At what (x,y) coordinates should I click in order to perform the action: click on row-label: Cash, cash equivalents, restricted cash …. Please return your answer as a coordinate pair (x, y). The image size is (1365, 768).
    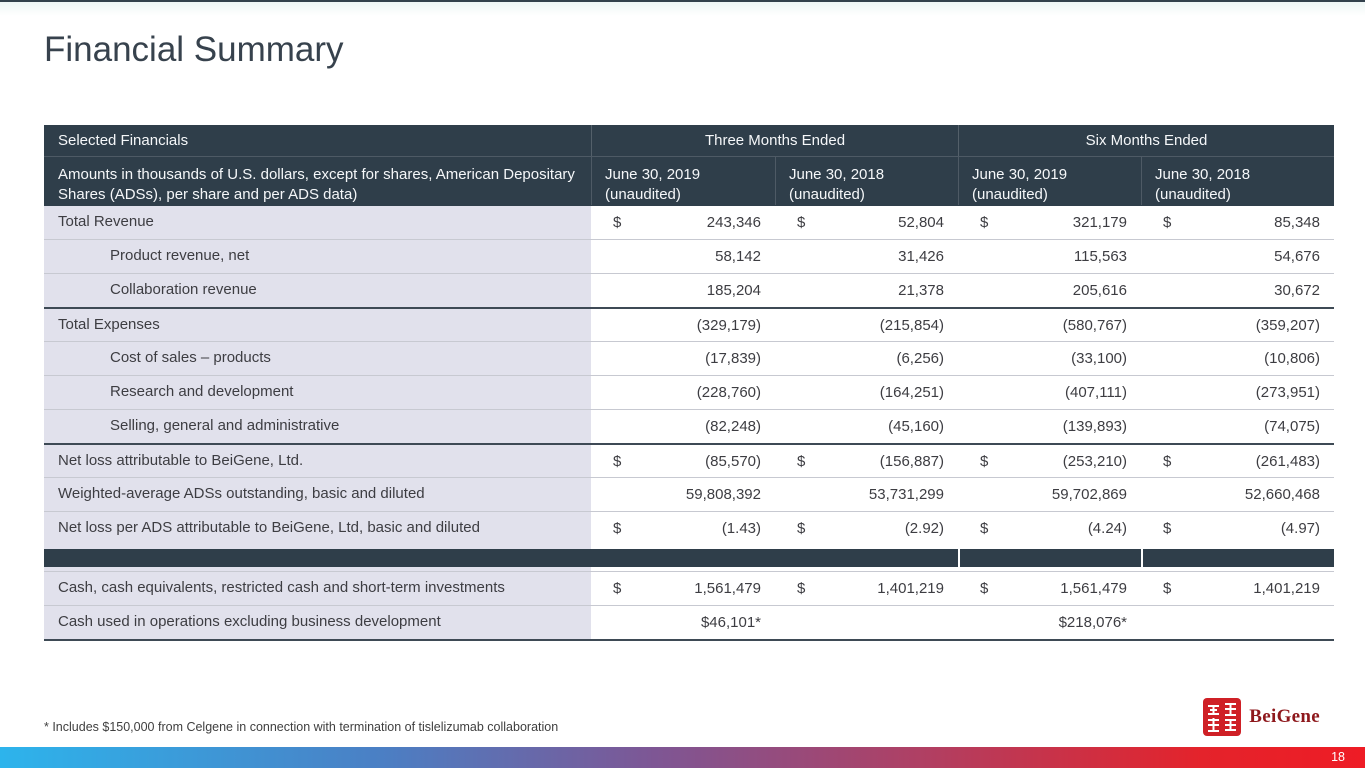
    Looking at the image, I should click on (317, 588).